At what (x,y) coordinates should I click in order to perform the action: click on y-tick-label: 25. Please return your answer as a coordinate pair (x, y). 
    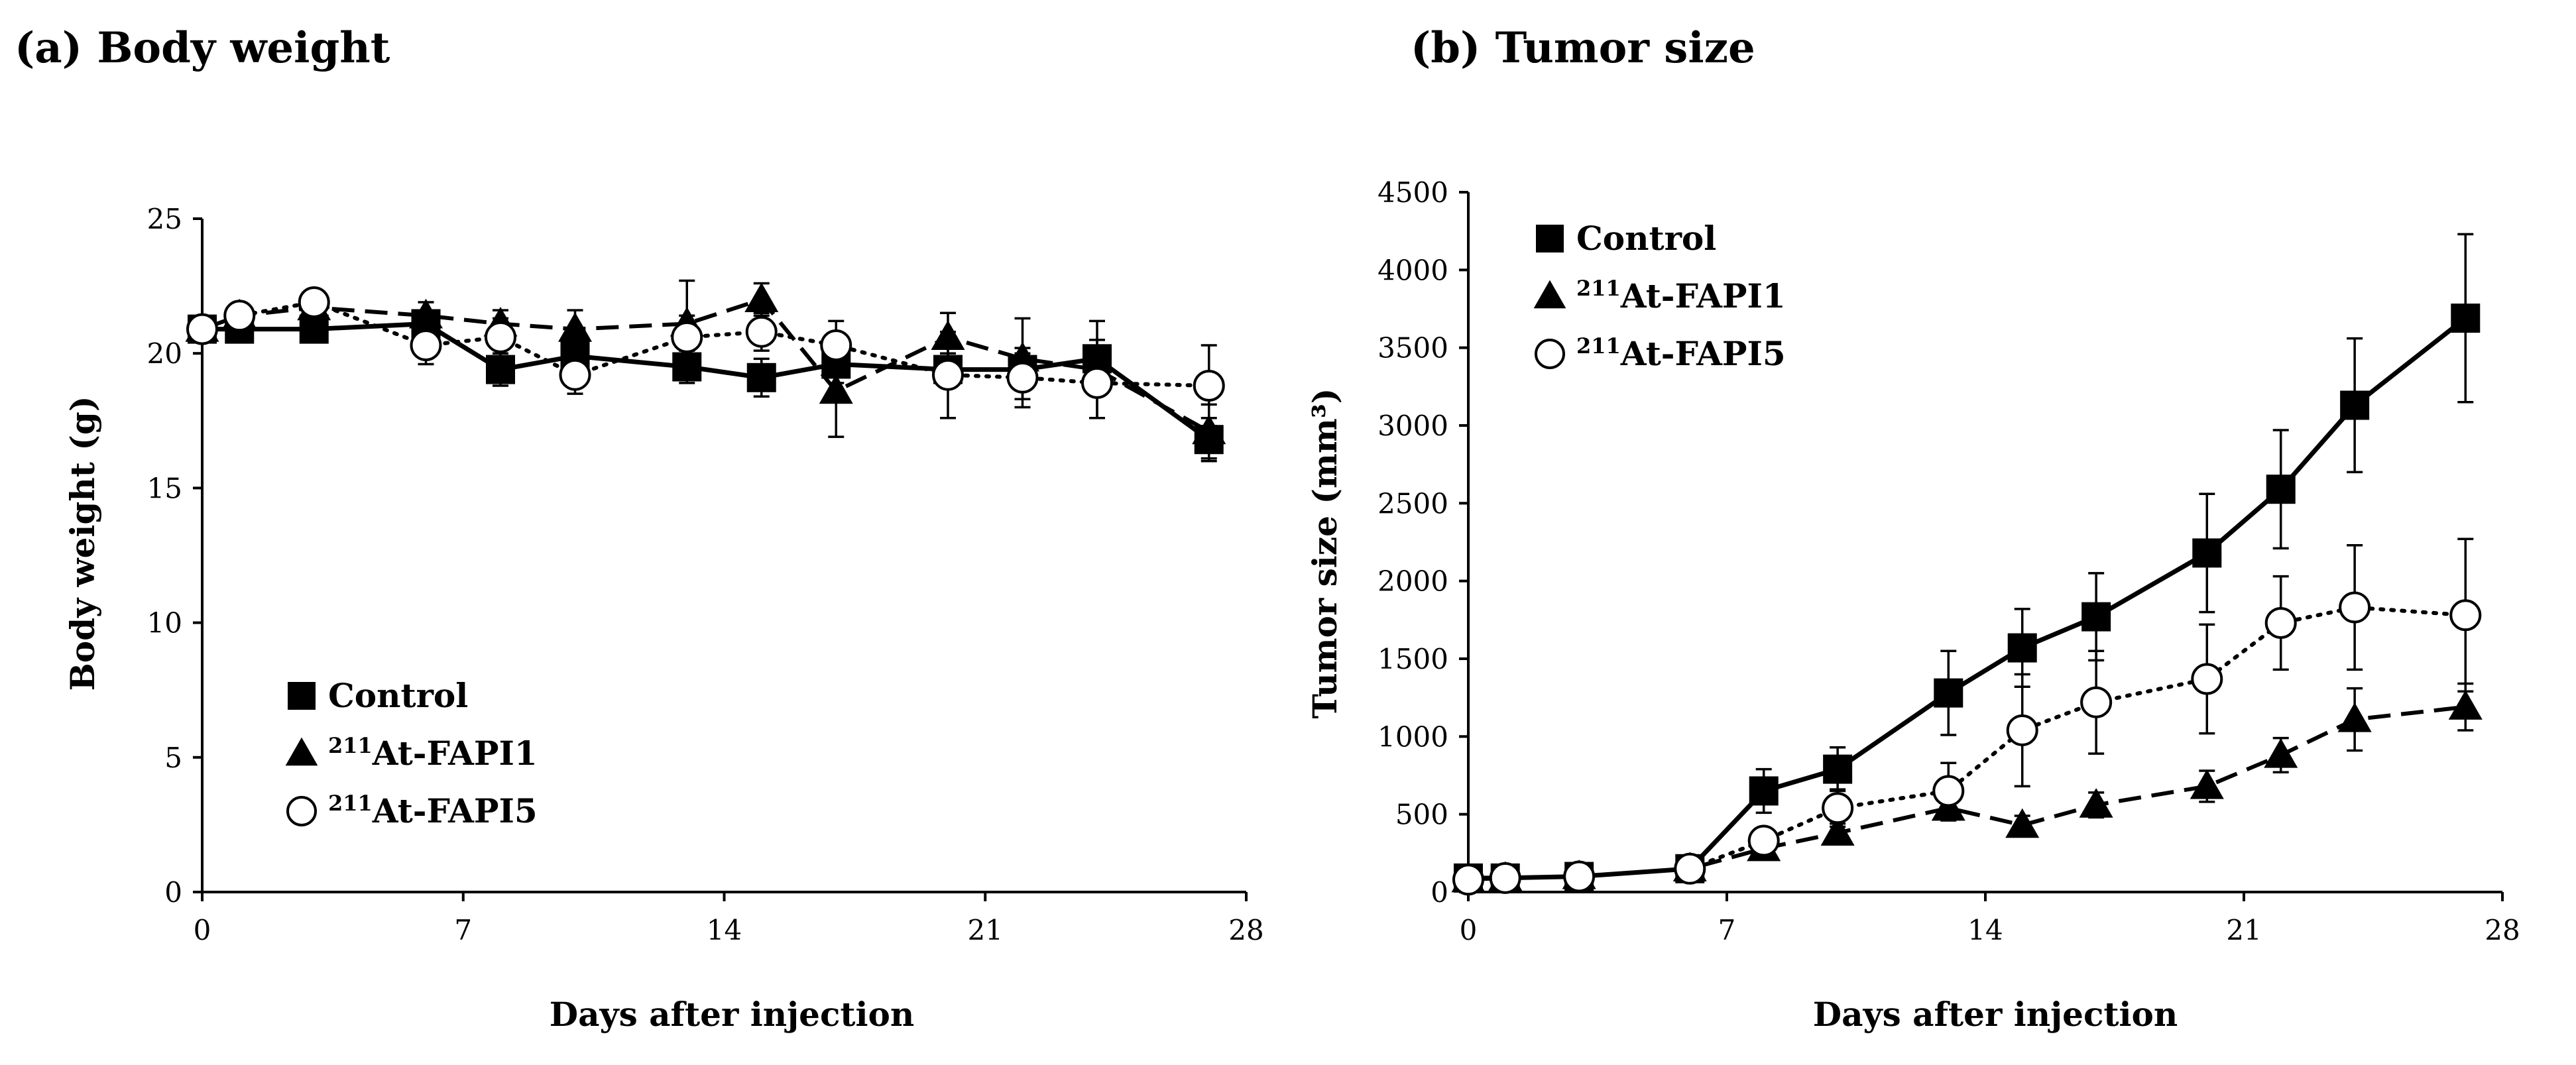
    Looking at the image, I should click on (165, 219).